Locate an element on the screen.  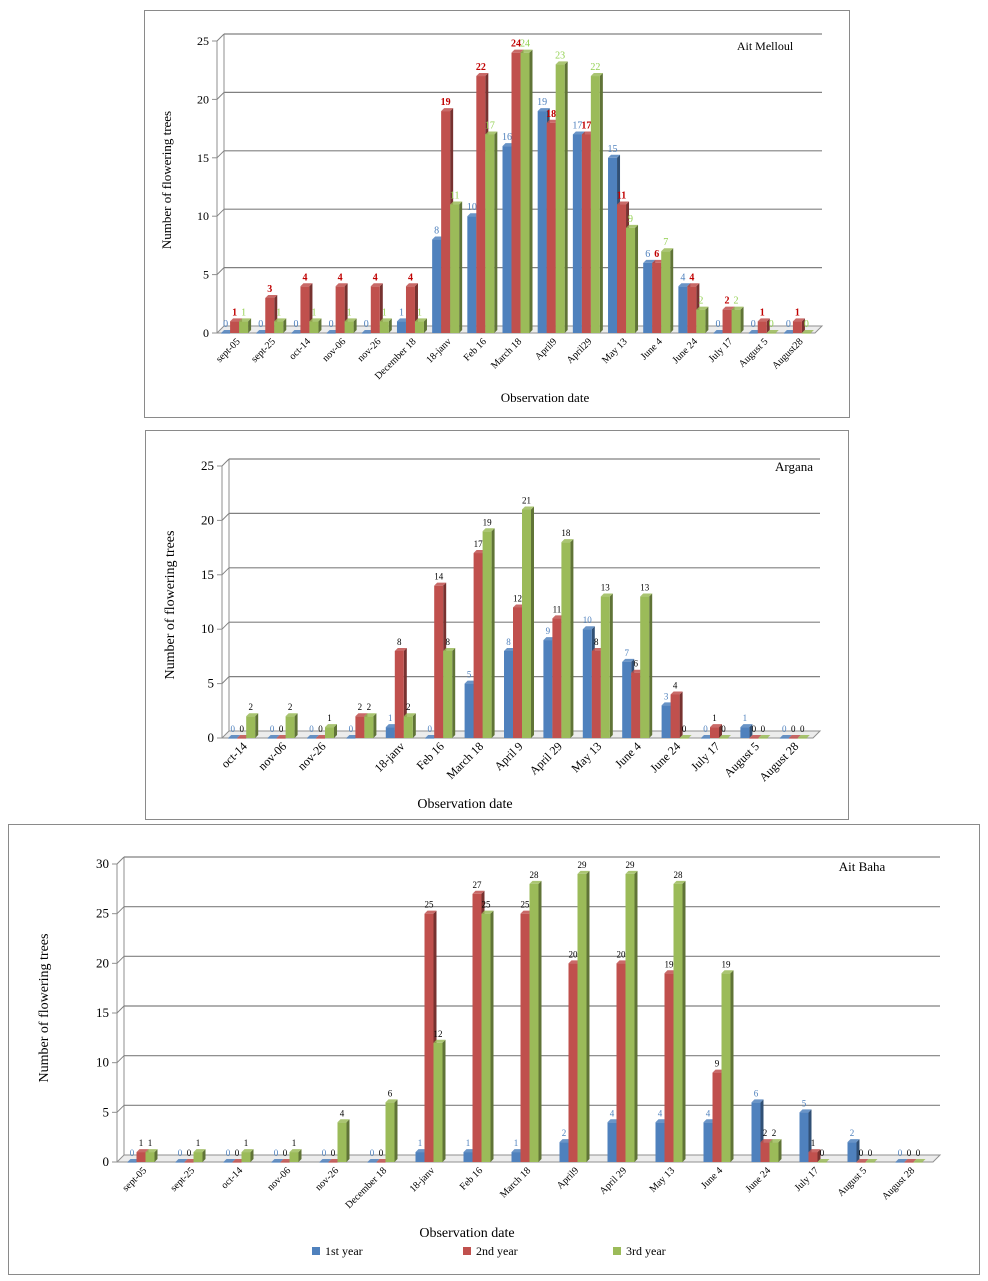
x-tick-label: April9 is located at coordinates (546, 349).